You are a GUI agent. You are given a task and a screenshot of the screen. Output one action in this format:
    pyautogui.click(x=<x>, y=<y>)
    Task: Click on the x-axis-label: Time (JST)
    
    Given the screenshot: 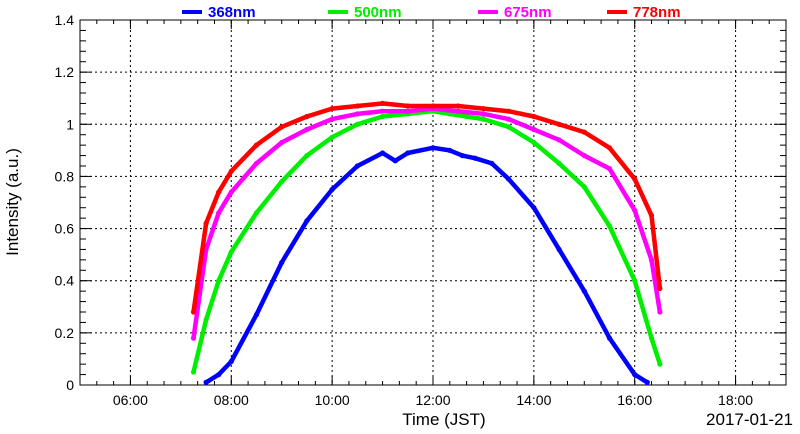 What is the action you would take?
    pyautogui.click(x=443, y=419)
    